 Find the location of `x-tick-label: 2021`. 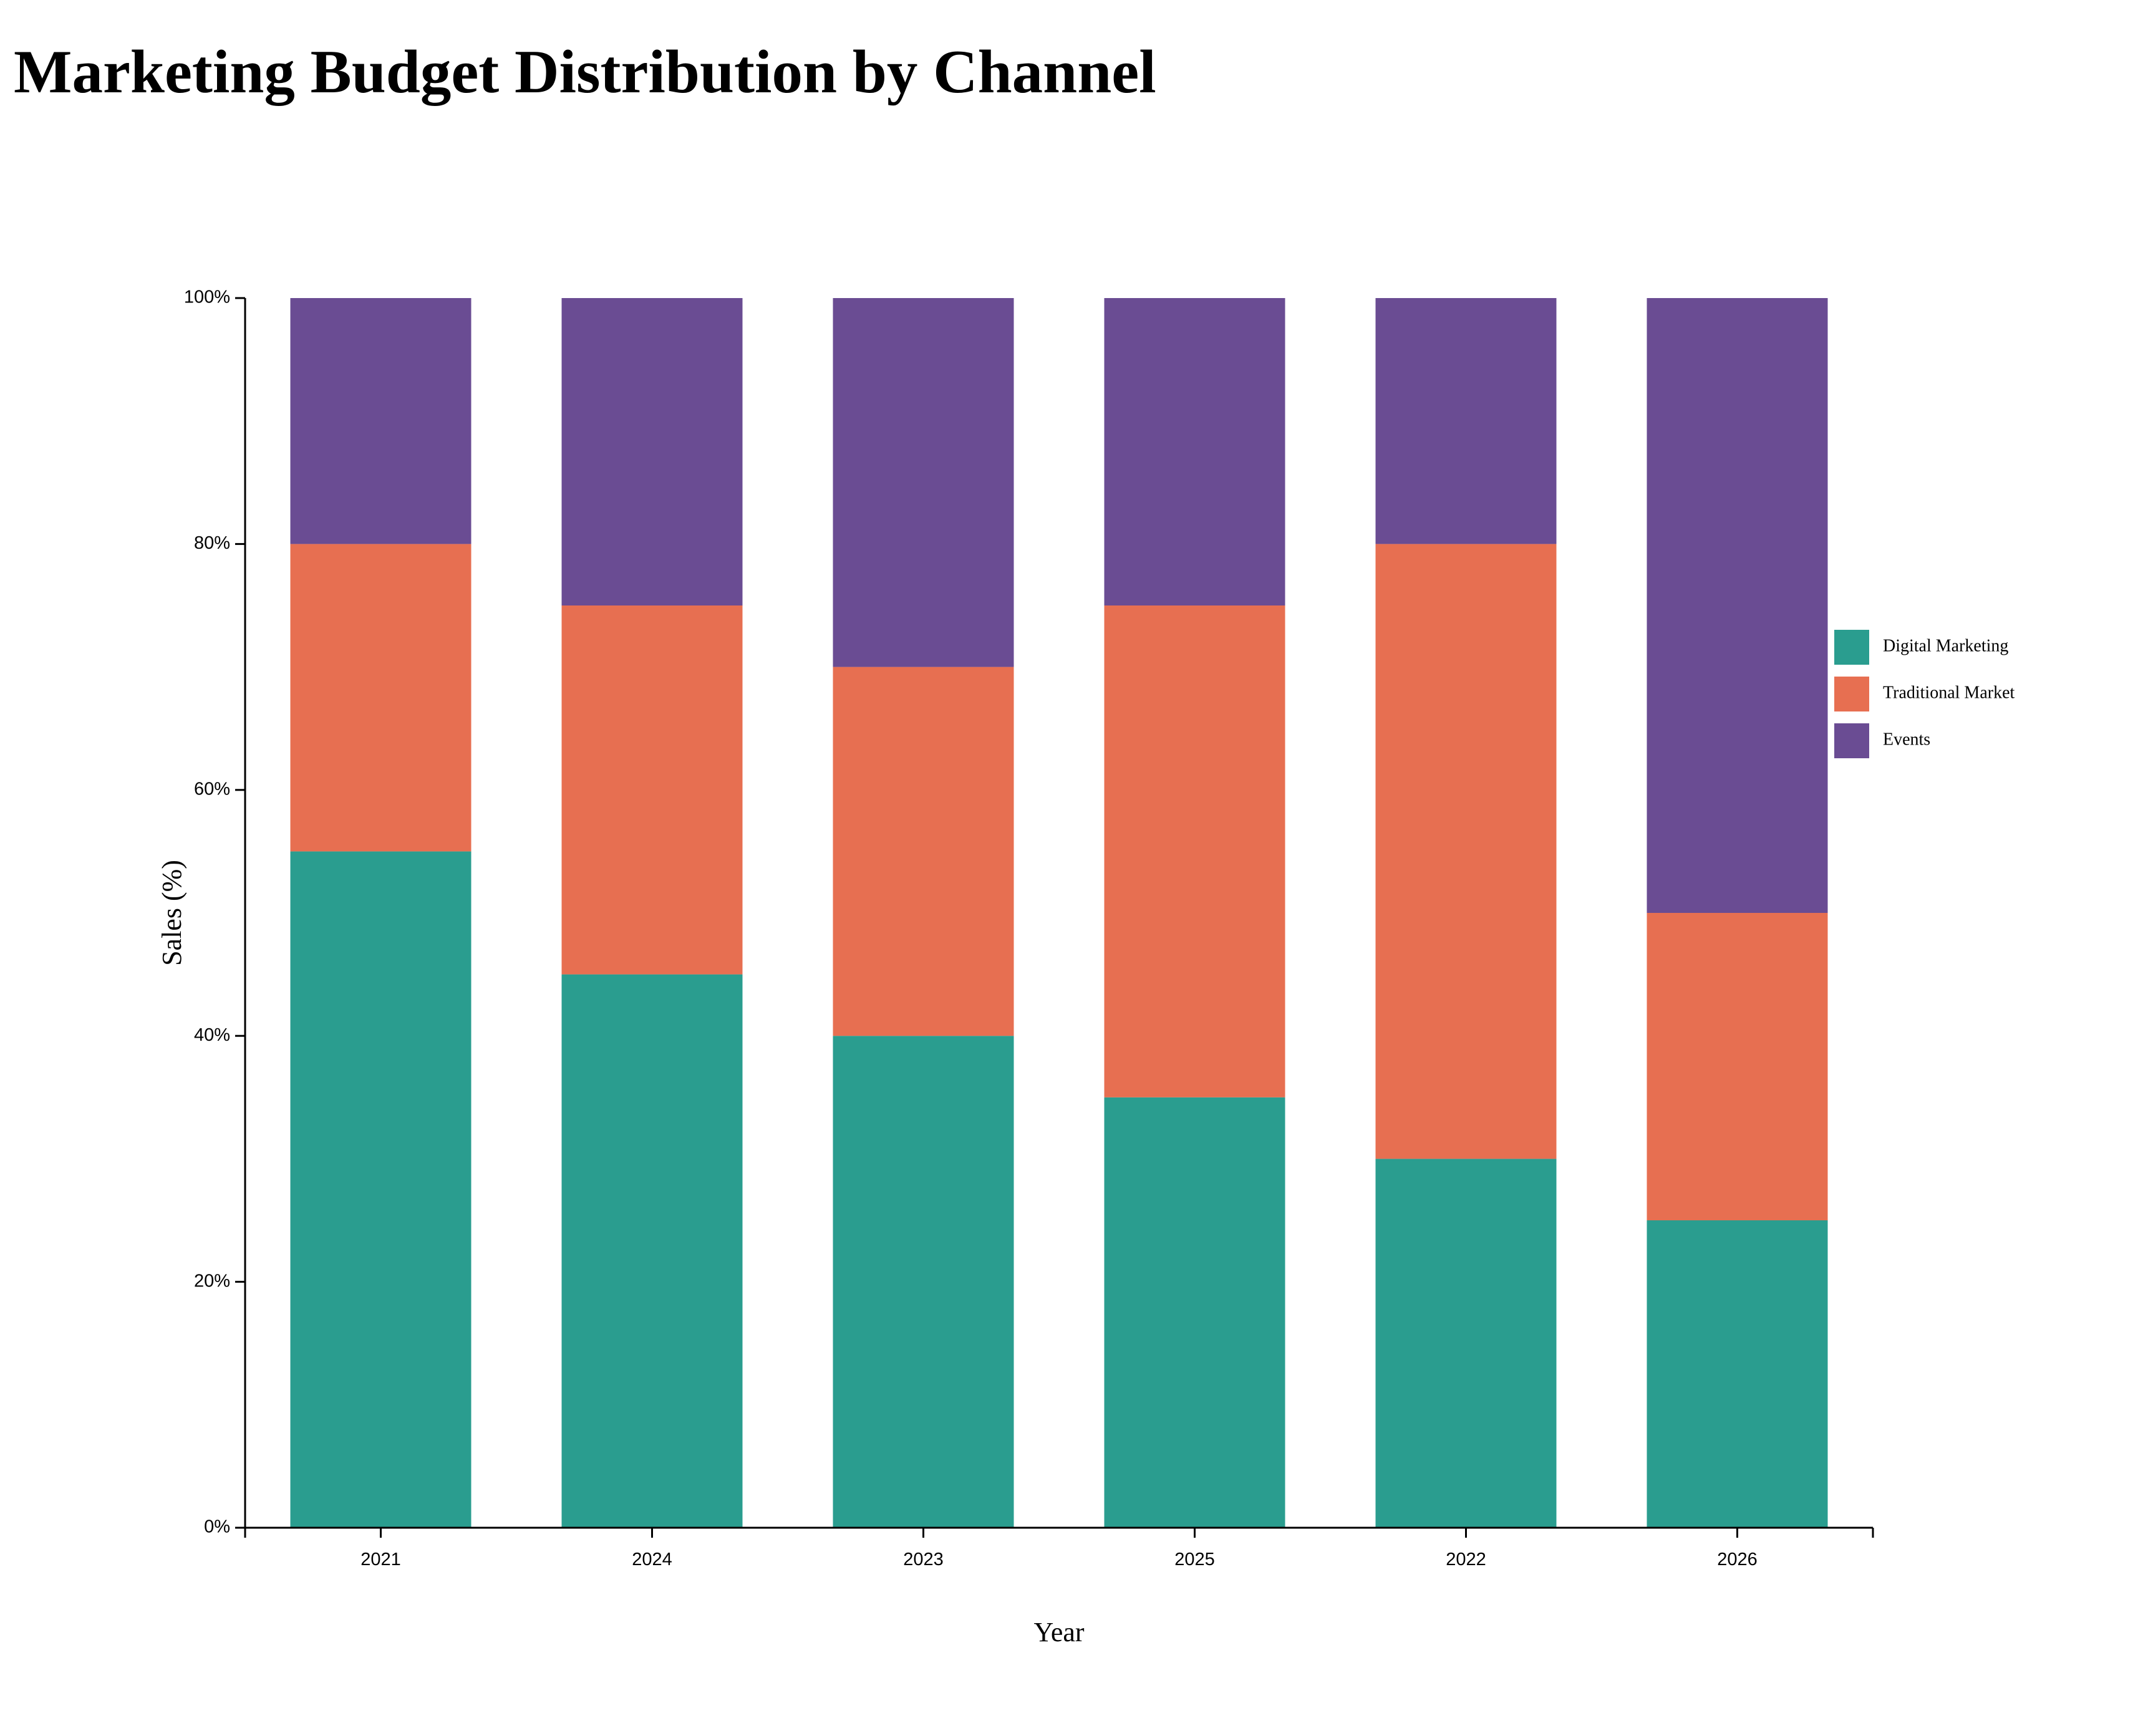

x-tick-label: 2021 is located at coordinates (381, 1560).